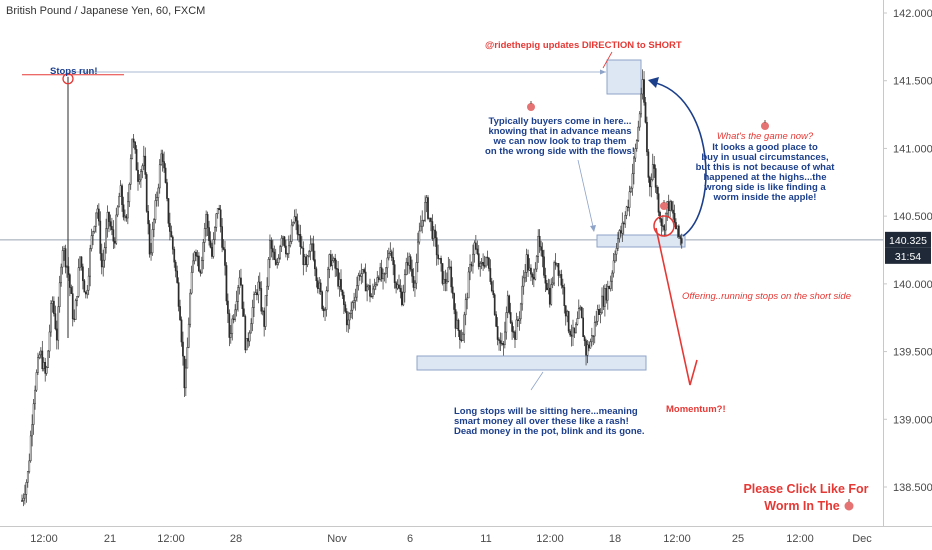 The height and width of the screenshot is (550, 932). What do you see at coordinates (765, 197) in the screenshot?
I see `game-answer-line-6: worm inside the apple!` at bounding box center [765, 197].